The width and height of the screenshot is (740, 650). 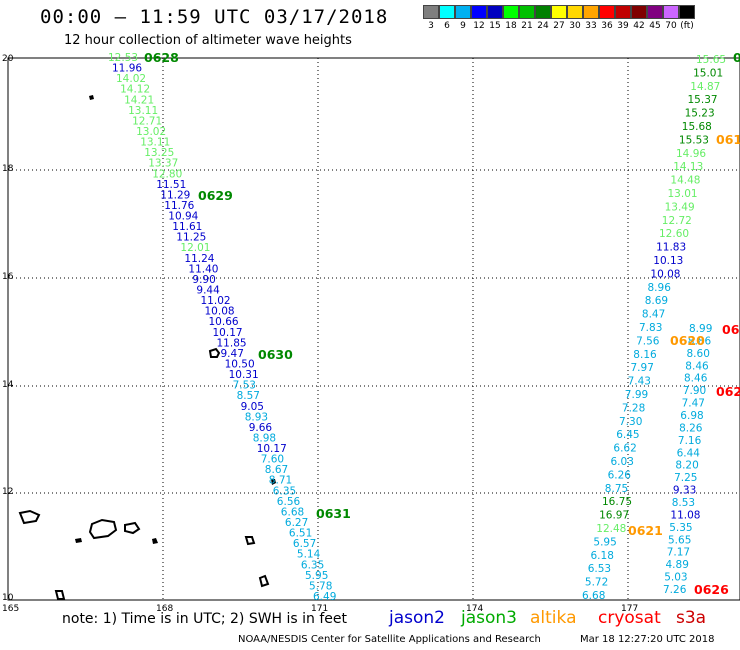 I want to click on track-value: 6.62, so click(x=624, y=449).